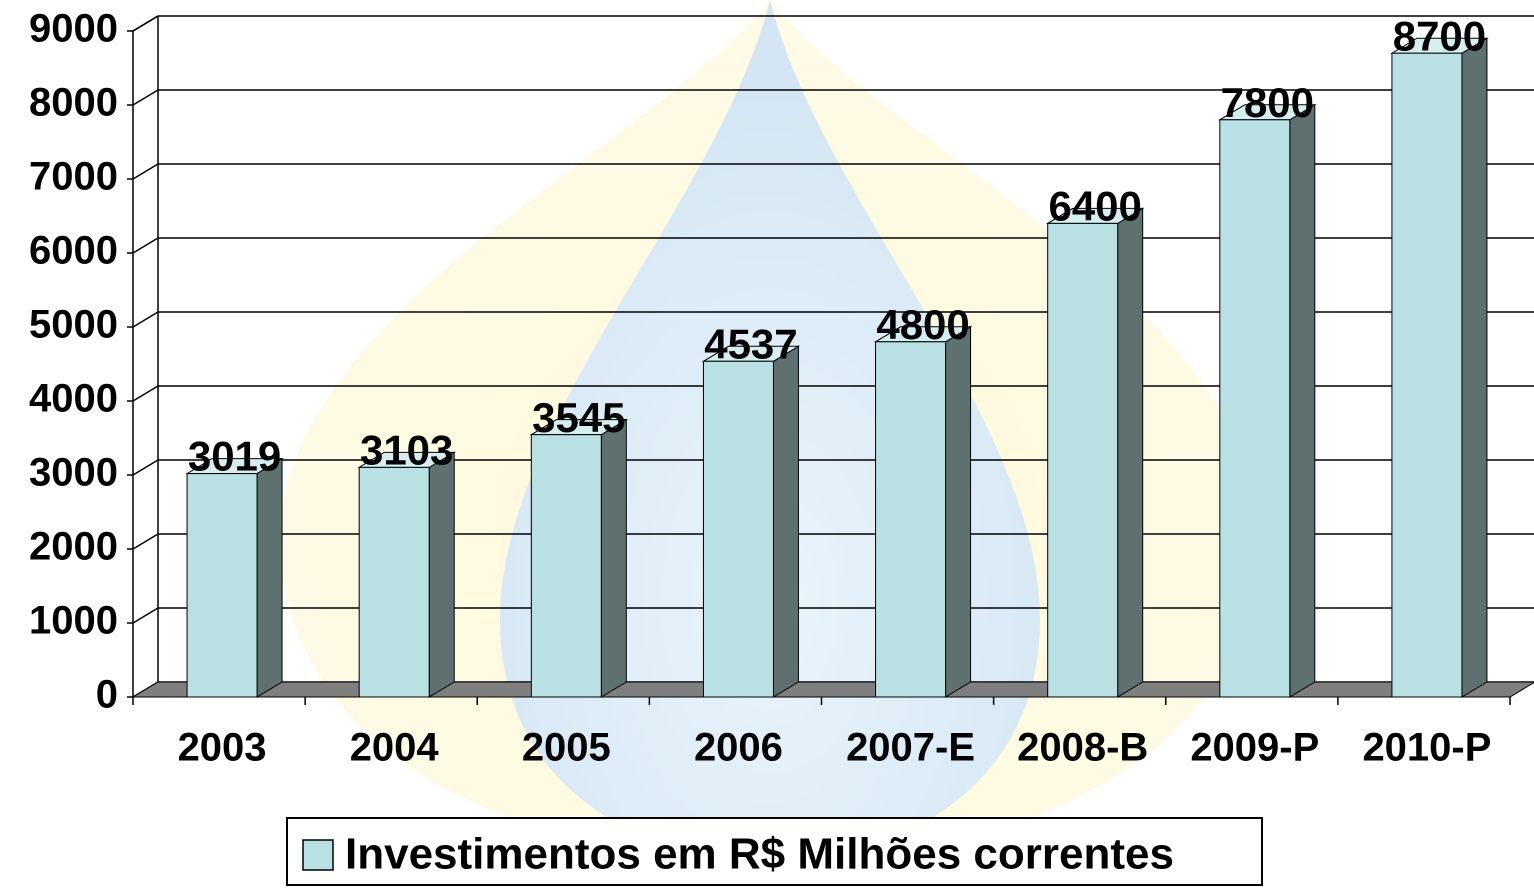 Image resolution: width=1534 pixels, height=891 pixels. Describe the element at coordinates (759, 854) in the screenshot. I see `legend-label: Investimentos em R$ Milhões correntes` at that location.